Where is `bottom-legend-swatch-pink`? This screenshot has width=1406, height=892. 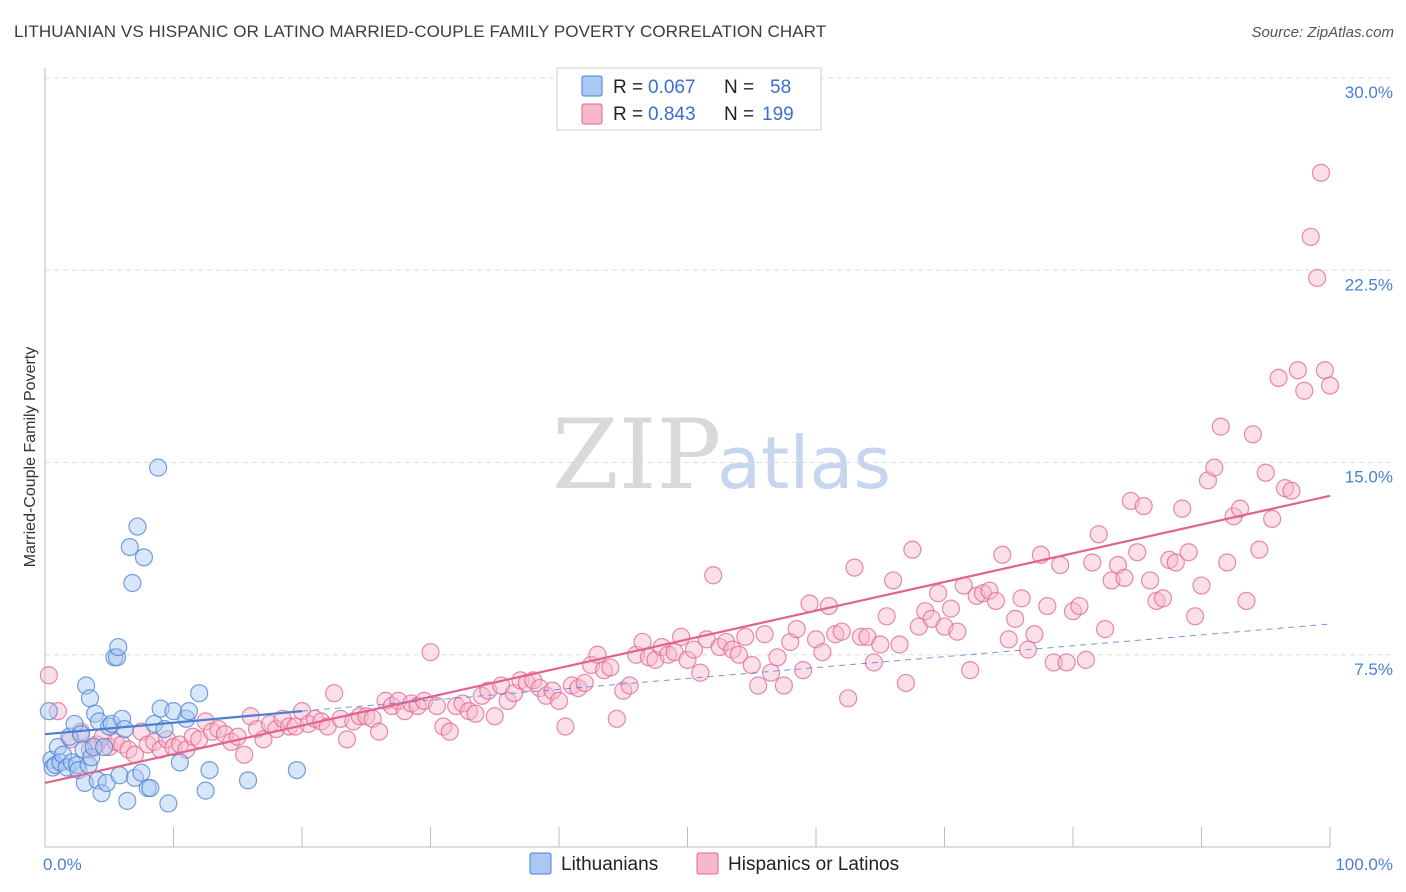
bottom-legend-swatch-pink is located at coordinates (707, 863).